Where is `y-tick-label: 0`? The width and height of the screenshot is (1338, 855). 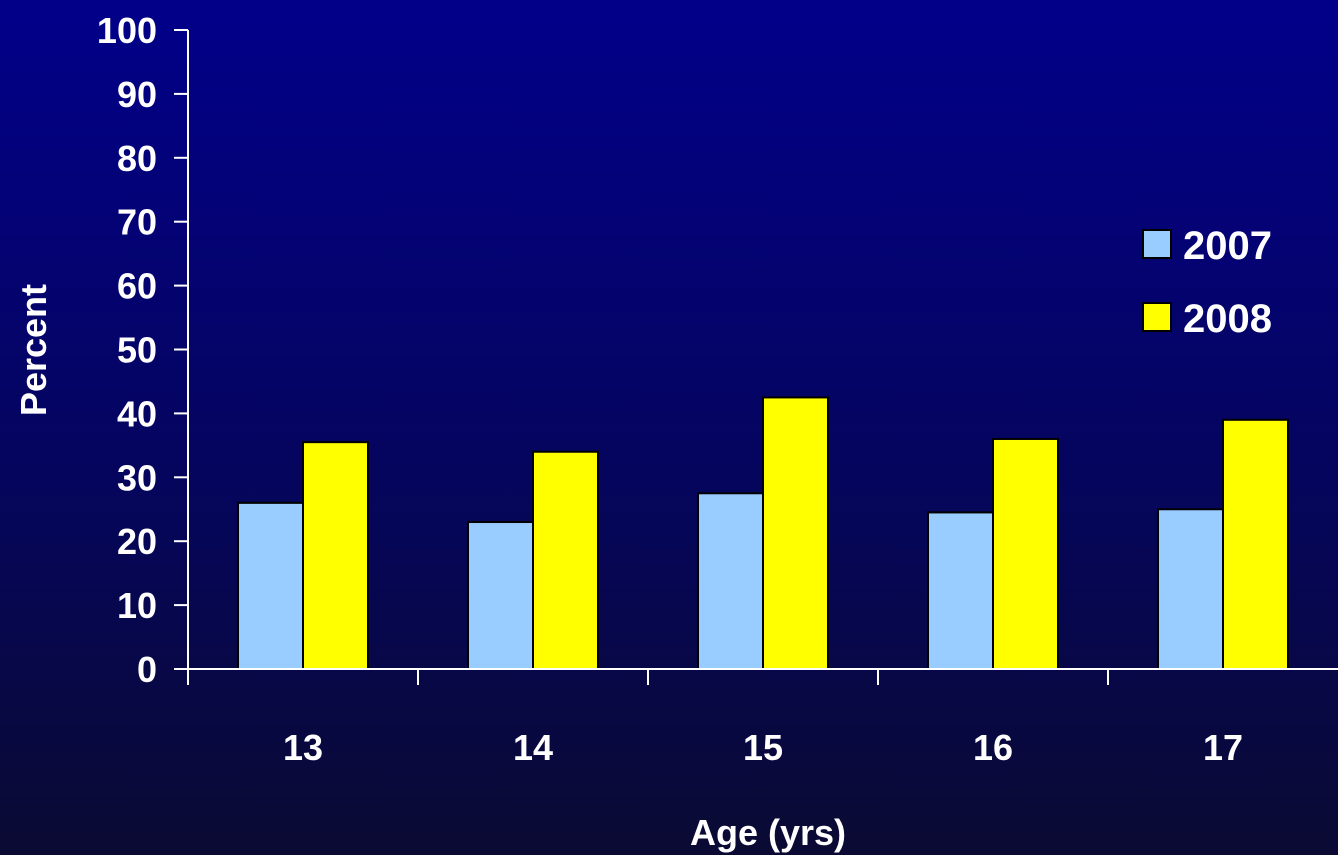
y-tick-label: 0 is located at coordinates (147, 669).